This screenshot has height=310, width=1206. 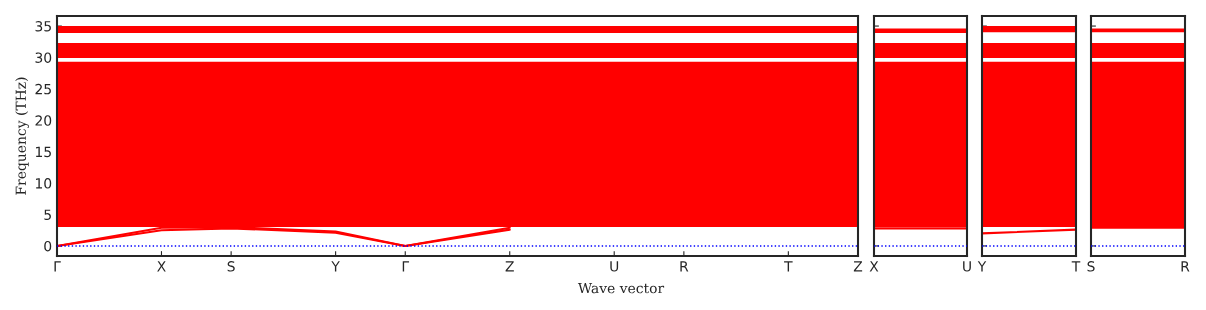 I want to click on y-axis-title: Frequency (THz), so click(x=22, y=136).